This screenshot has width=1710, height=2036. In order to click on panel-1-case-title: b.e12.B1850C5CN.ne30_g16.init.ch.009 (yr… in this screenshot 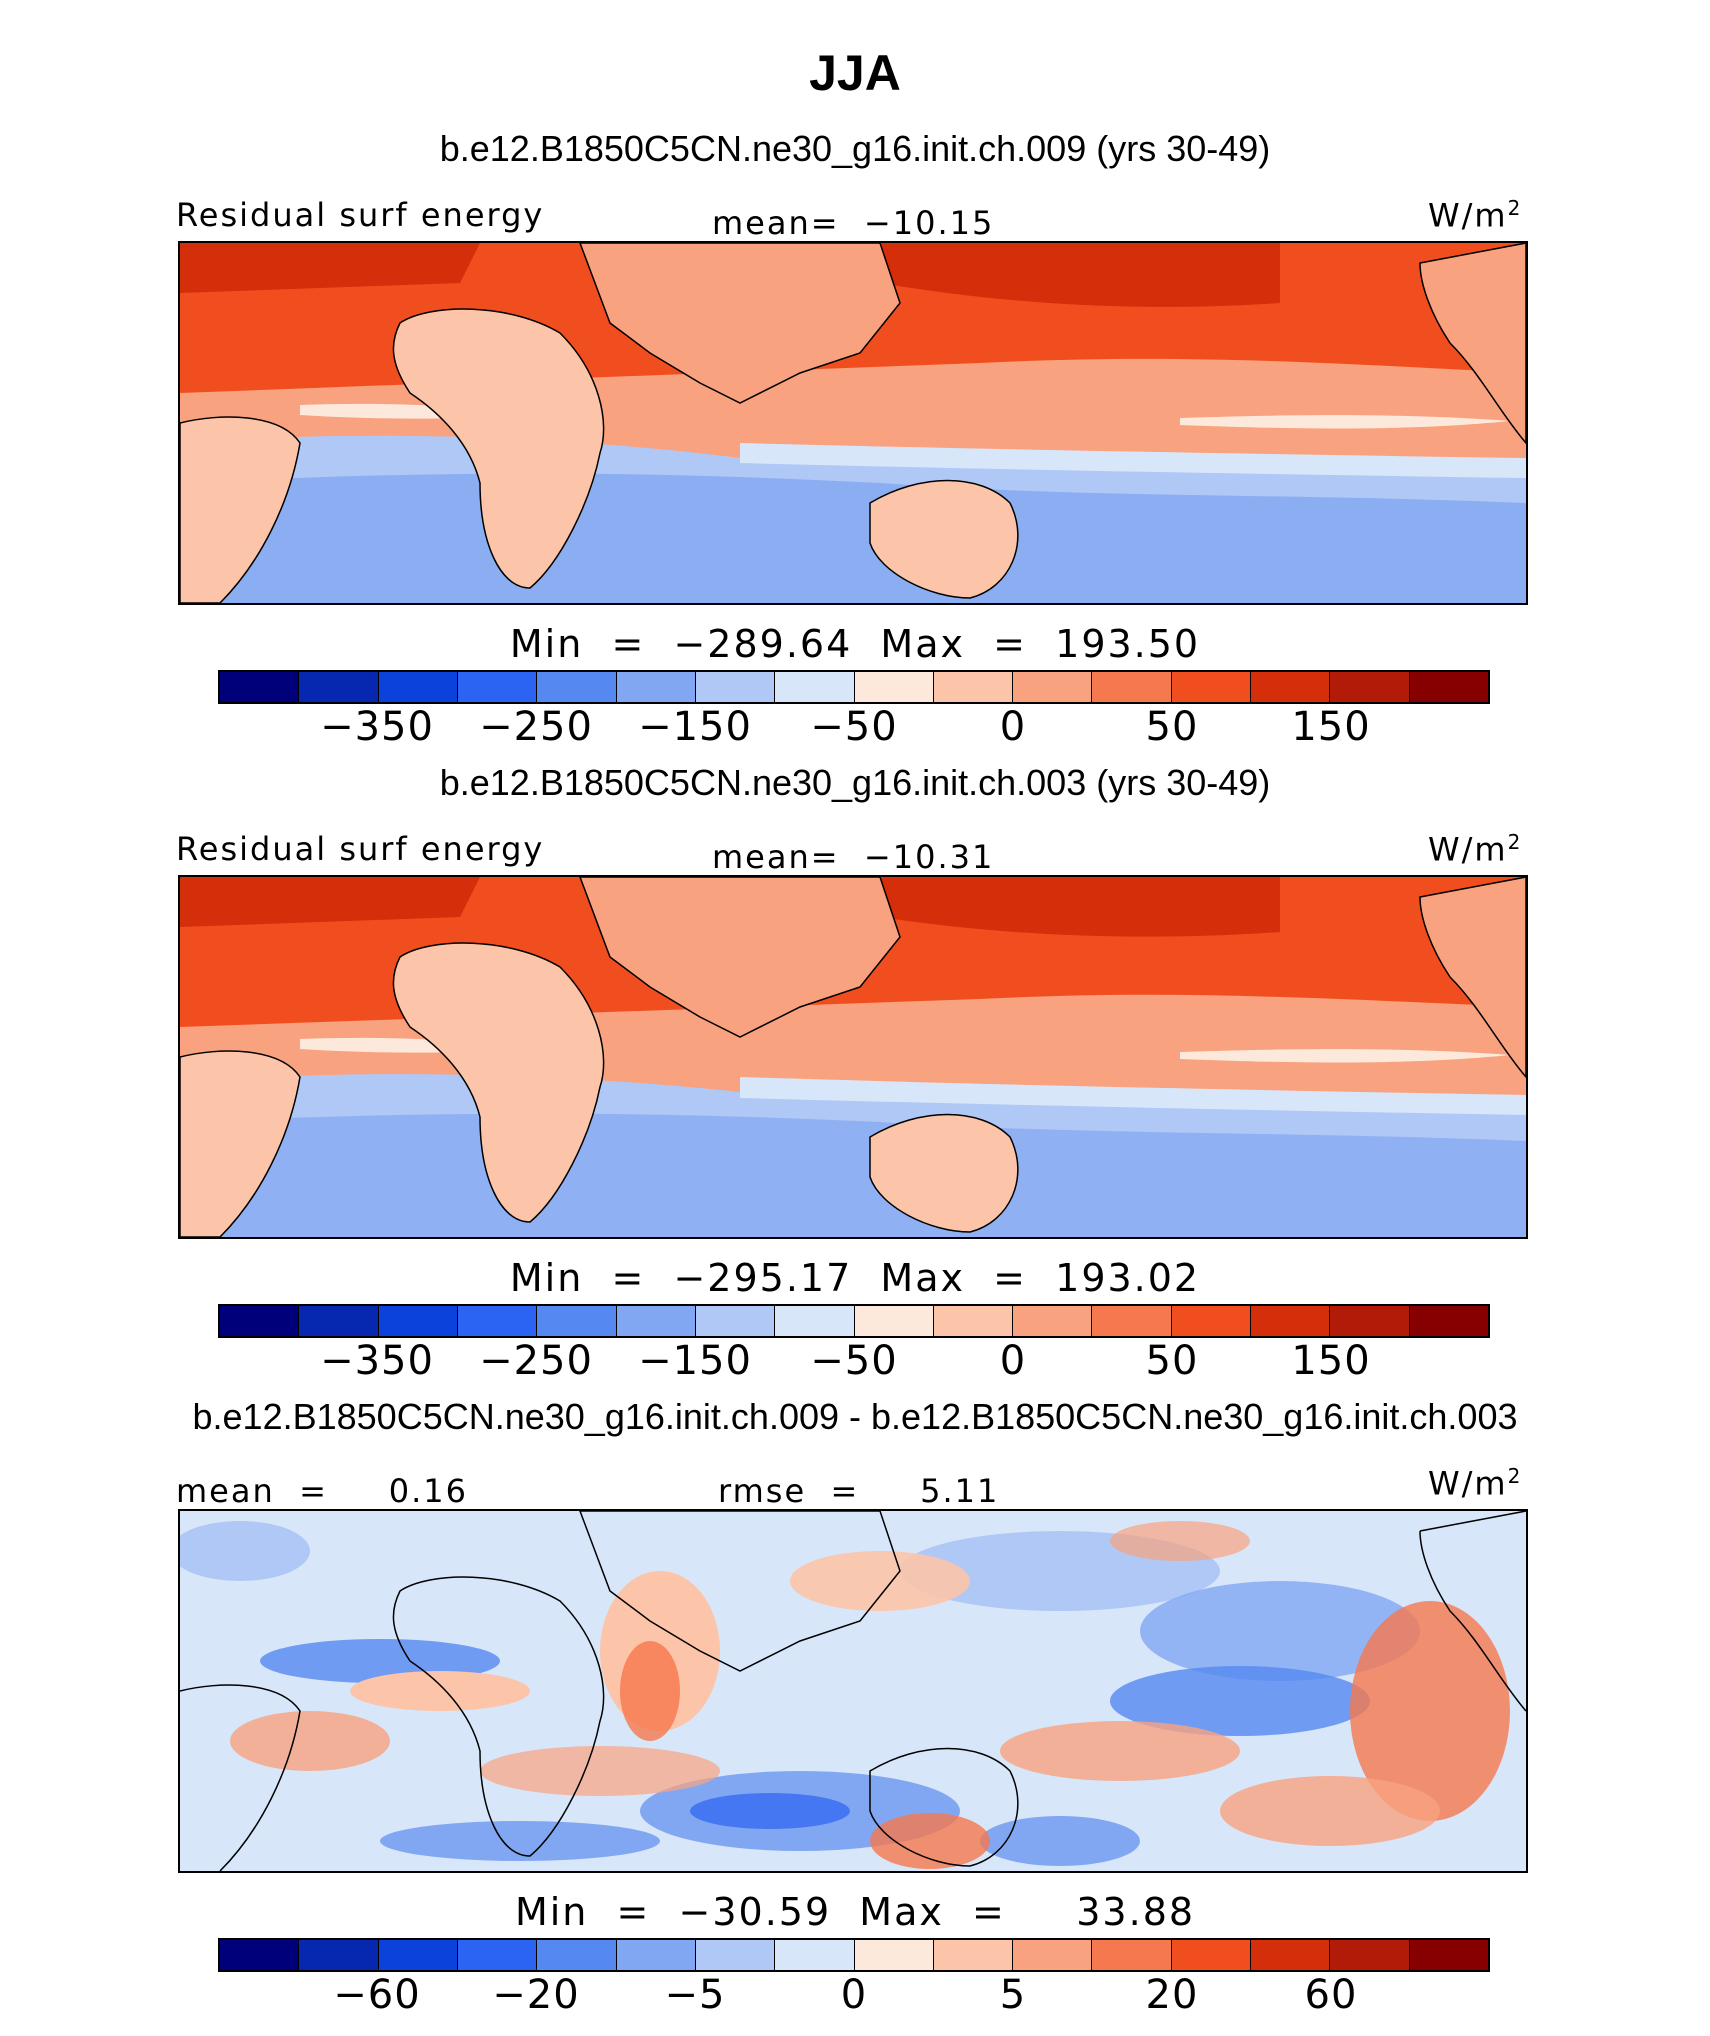, I will do `click(855, 148)`.